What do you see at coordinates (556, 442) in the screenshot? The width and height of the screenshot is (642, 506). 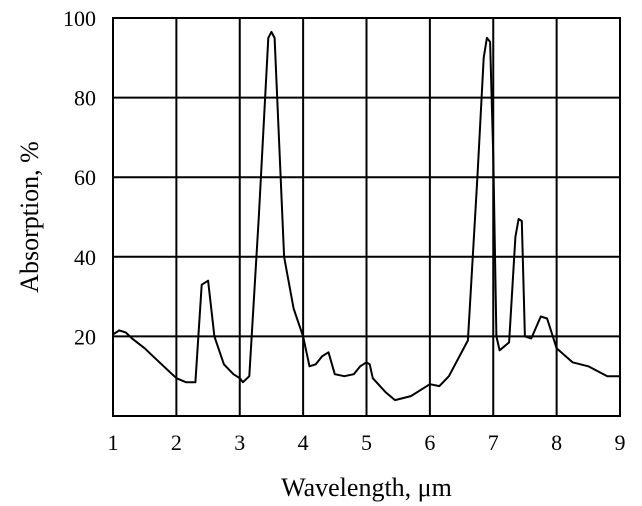 I see `x-tick-label: 8` at bounding box center [556, 442].